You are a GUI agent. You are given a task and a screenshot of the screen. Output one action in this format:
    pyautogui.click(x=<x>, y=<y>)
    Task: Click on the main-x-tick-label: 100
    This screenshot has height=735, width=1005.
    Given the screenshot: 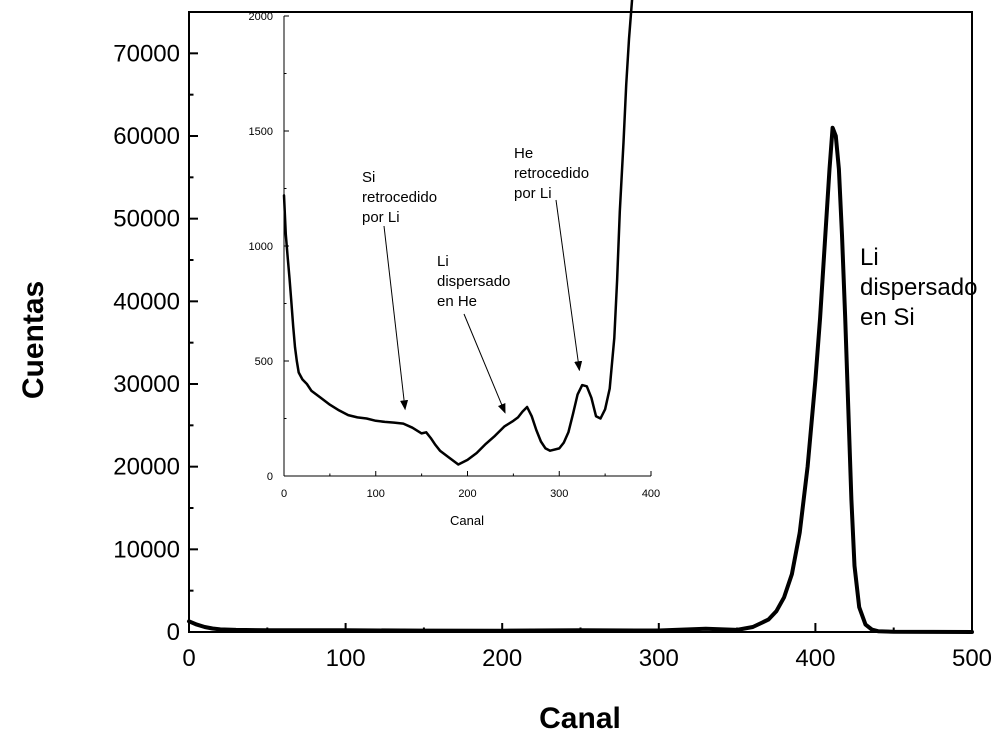 What is the action you would take?
    pyautogui.click(x=346, y=658)
    